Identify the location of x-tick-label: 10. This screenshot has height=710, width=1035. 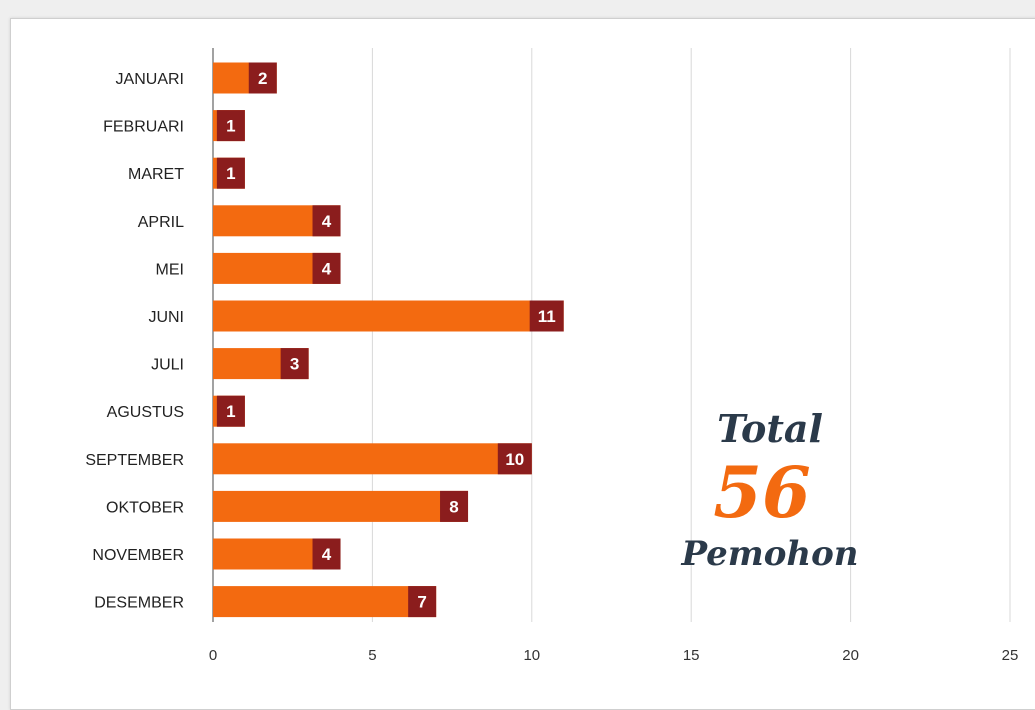
(531, 655).